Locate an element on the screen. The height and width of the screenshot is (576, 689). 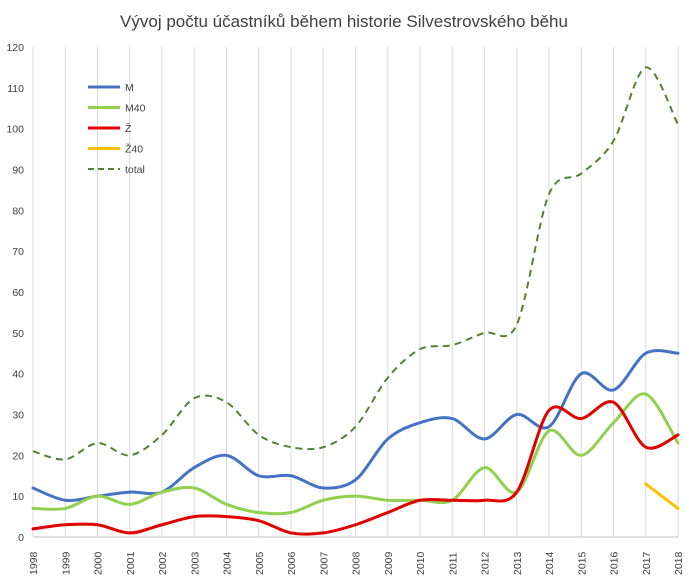
series-line-Ž40 is located at coordinates (662, 496).